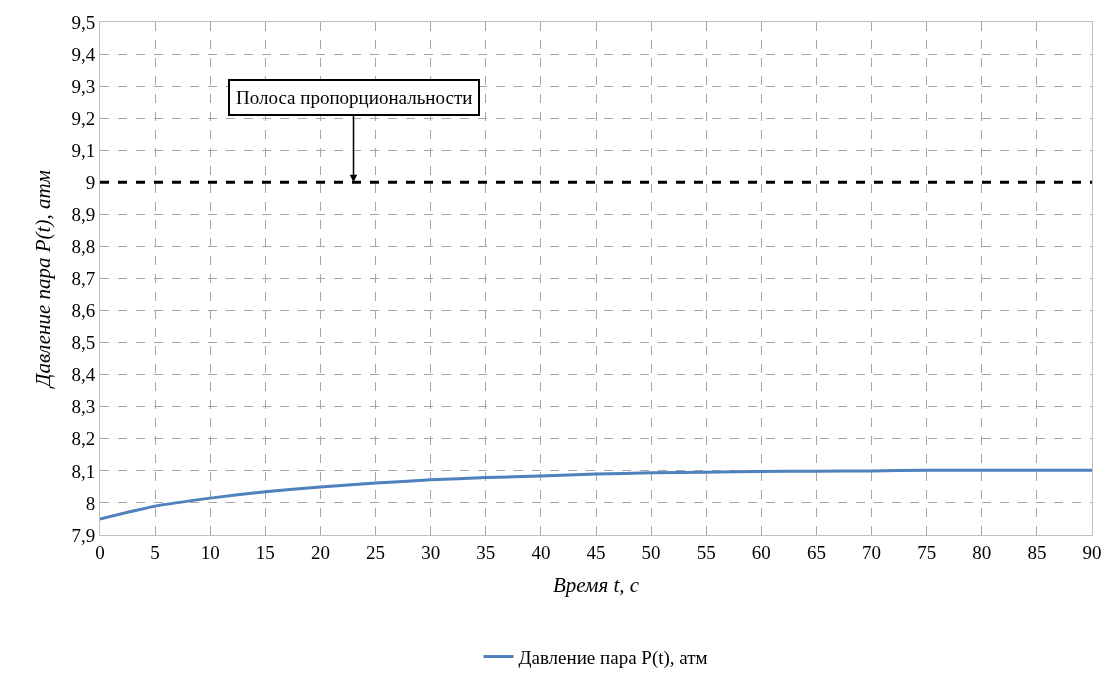 The width and height of the screenshot is (1117, 688). Describe the element at coordinates (83, 311) in the screenshot. I see `y-tick-label: 8,6` at that location.